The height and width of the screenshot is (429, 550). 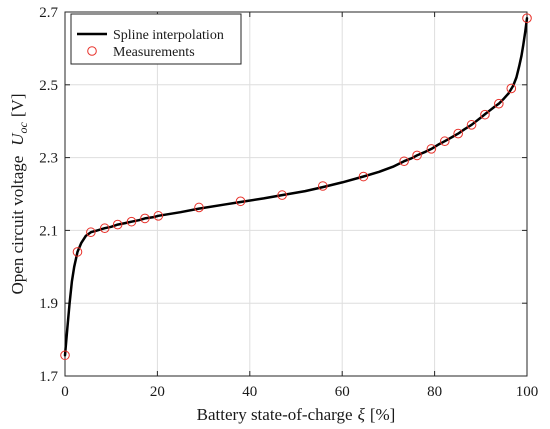 I want to click on legend-label-measurements: Measurements, so click(x=154, y=52).